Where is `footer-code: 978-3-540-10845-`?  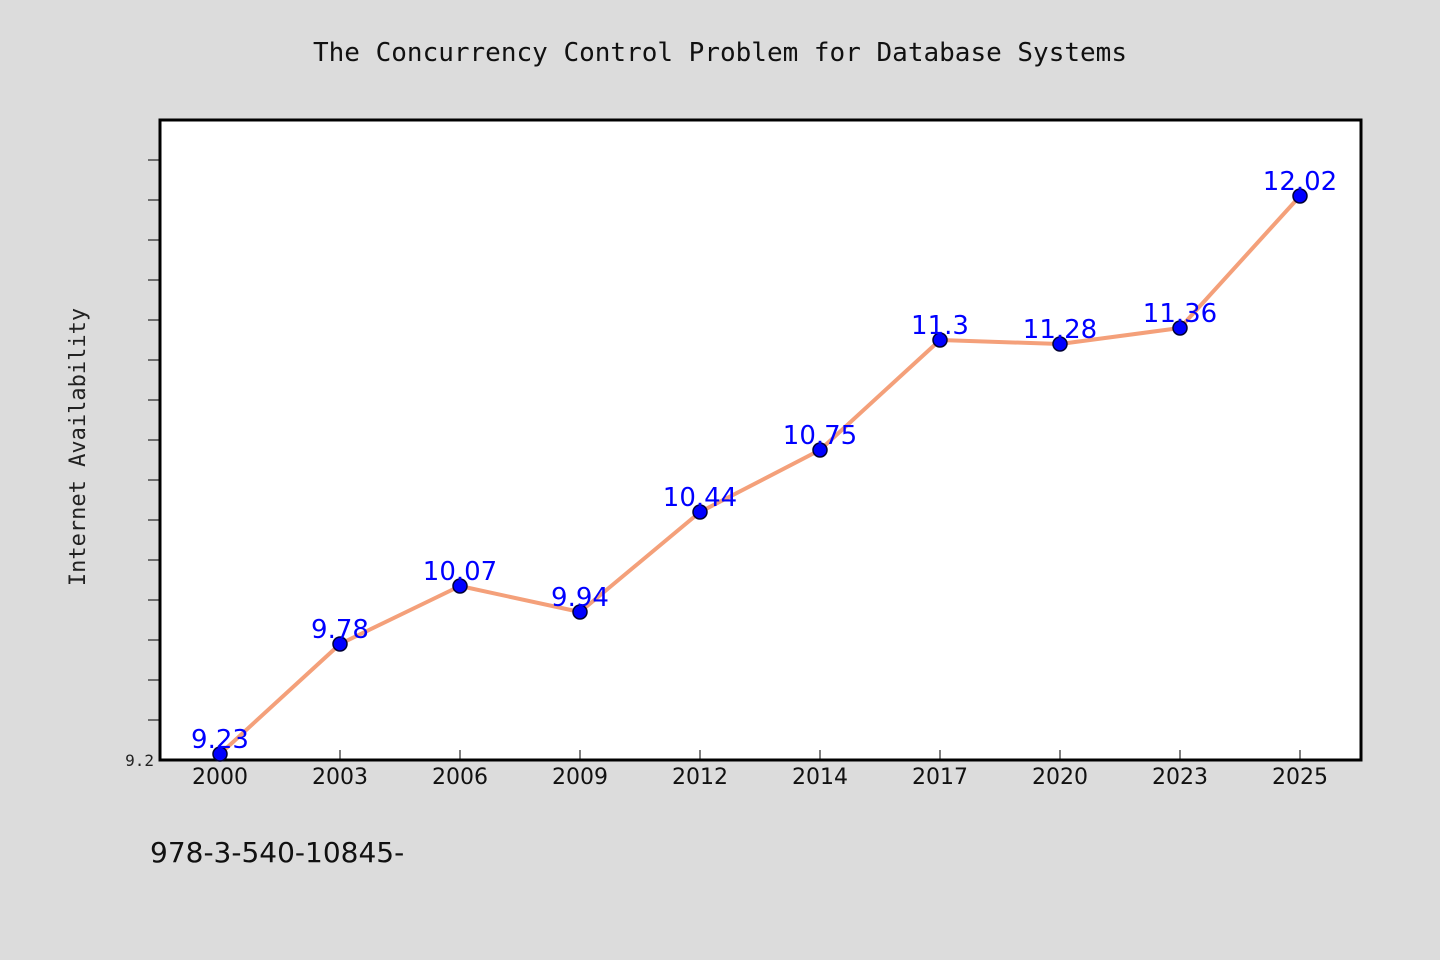 footer-code: 978-3-540-10845- is located at coordinates (277, 852).